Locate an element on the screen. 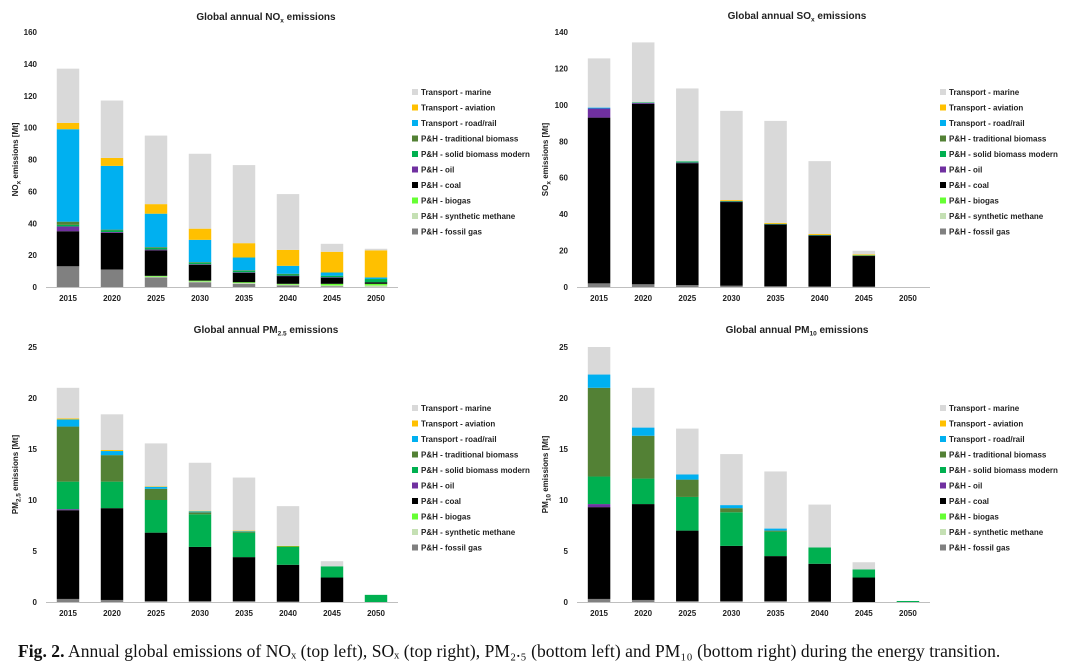 This screenshot has width=1076, height=667. x-tick-label: 2025 is located at coordinates (687, 613).